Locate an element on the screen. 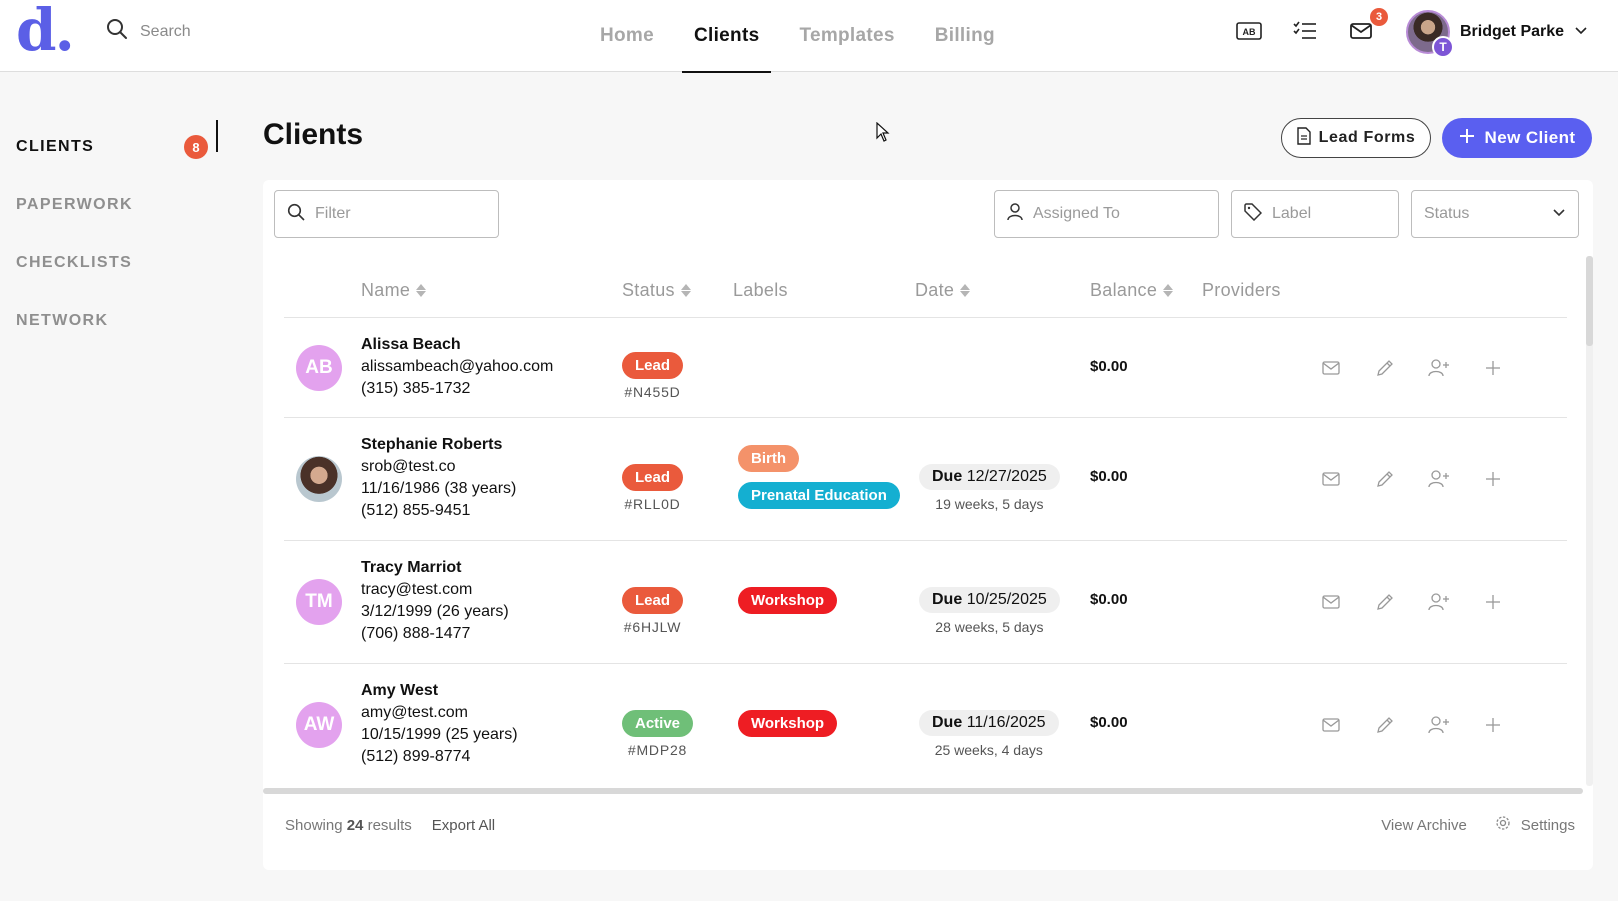 This screenshot has height=901, width=1618. main-nav: Home Clients Templates Billing is located at coordinates (797, 36).